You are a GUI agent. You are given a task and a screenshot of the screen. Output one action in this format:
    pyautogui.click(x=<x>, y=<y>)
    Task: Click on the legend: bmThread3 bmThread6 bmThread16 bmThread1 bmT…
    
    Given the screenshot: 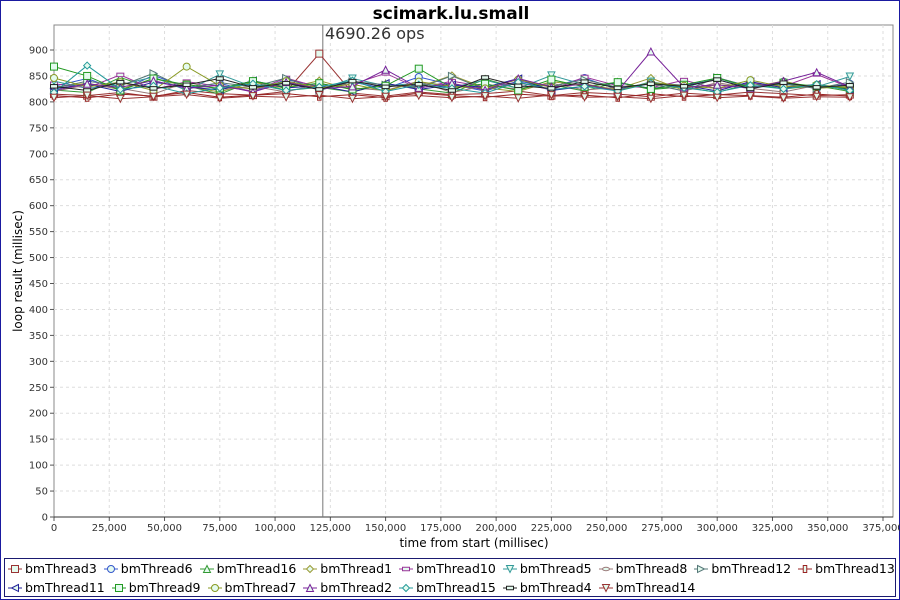 What is the action you would take?
    pyautogui.click(x=450, y=577)
    